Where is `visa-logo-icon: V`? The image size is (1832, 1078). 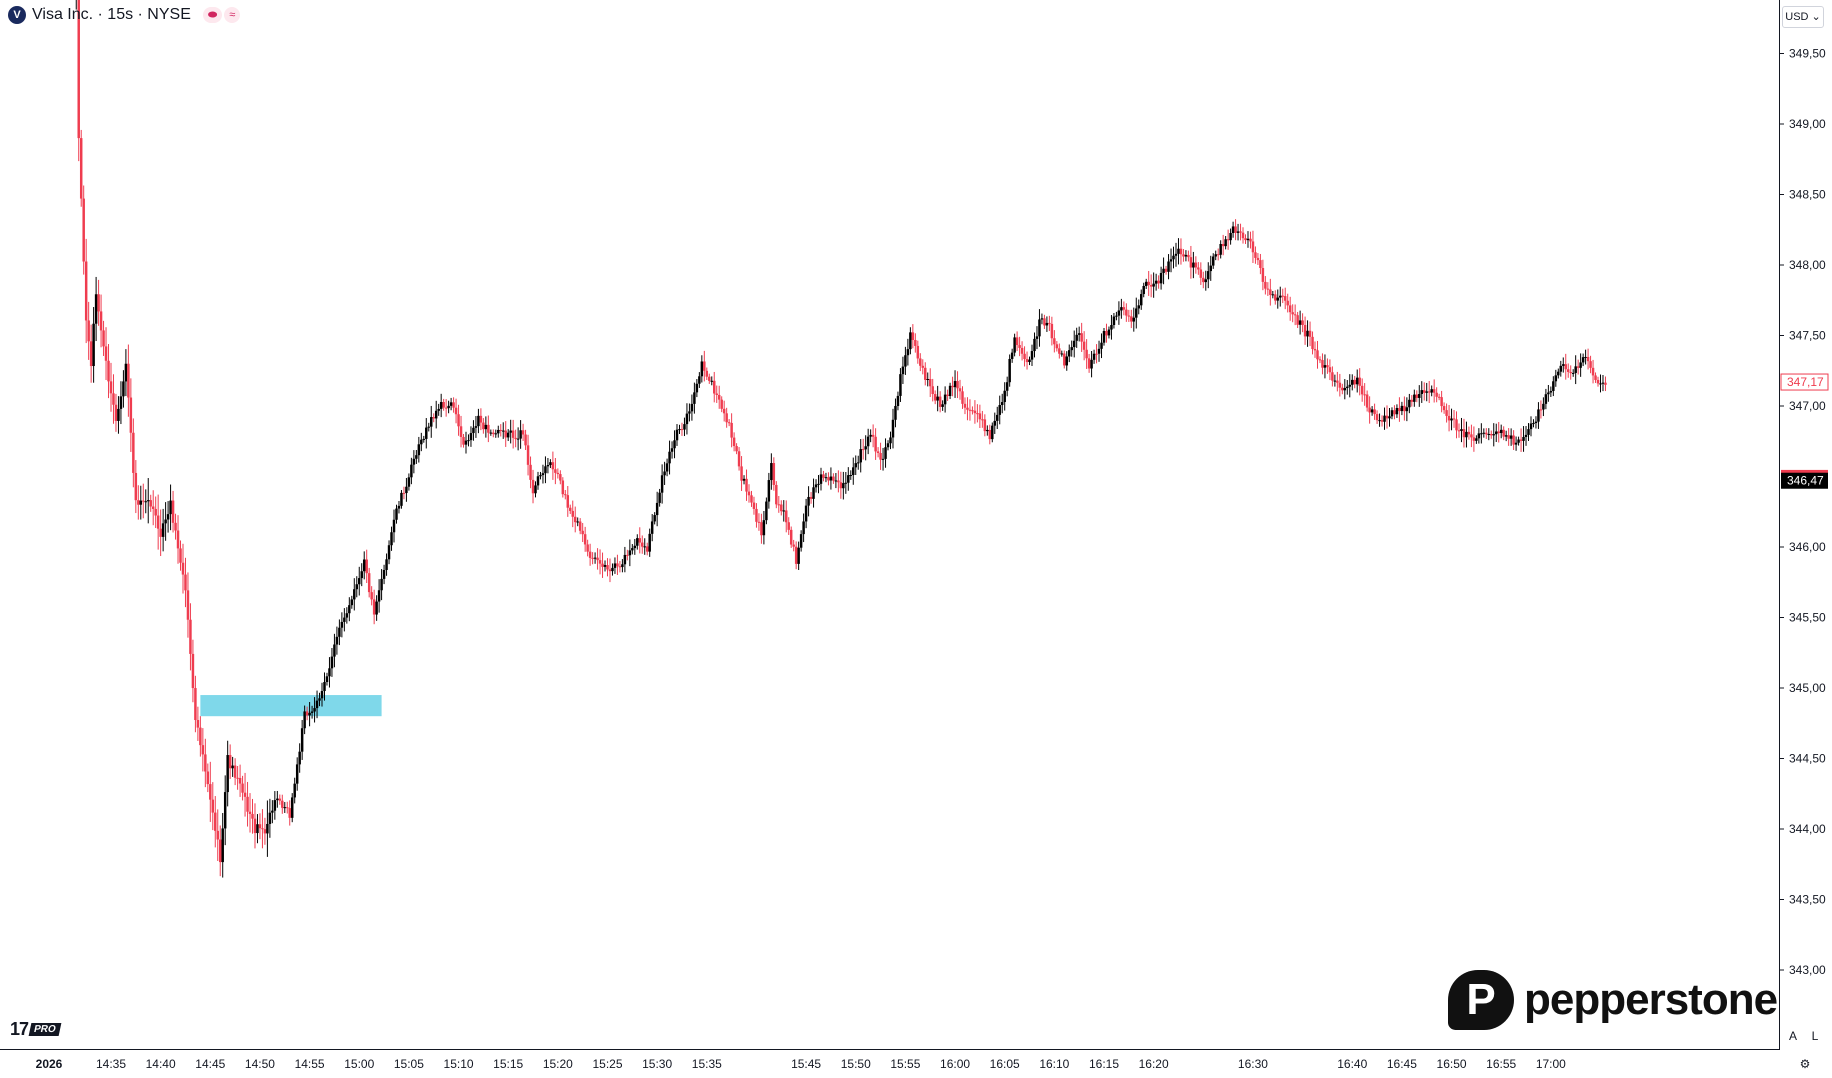
visa-logo-icon: V is located at coordinates (17, 15).